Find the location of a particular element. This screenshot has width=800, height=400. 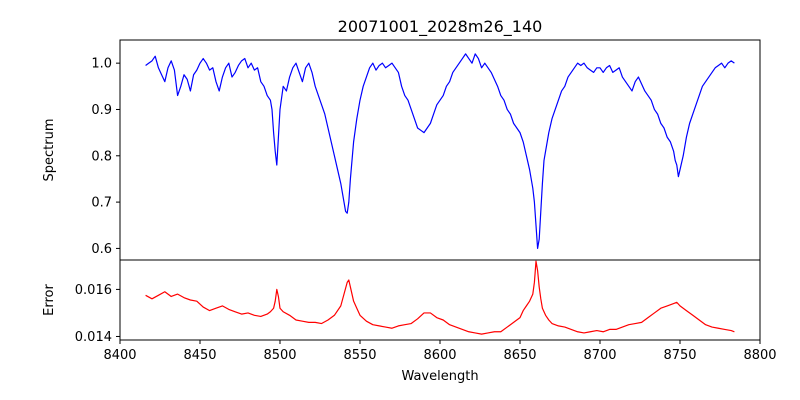

error-y-tick-label: 0.016 is located at coordinates (93, 290).